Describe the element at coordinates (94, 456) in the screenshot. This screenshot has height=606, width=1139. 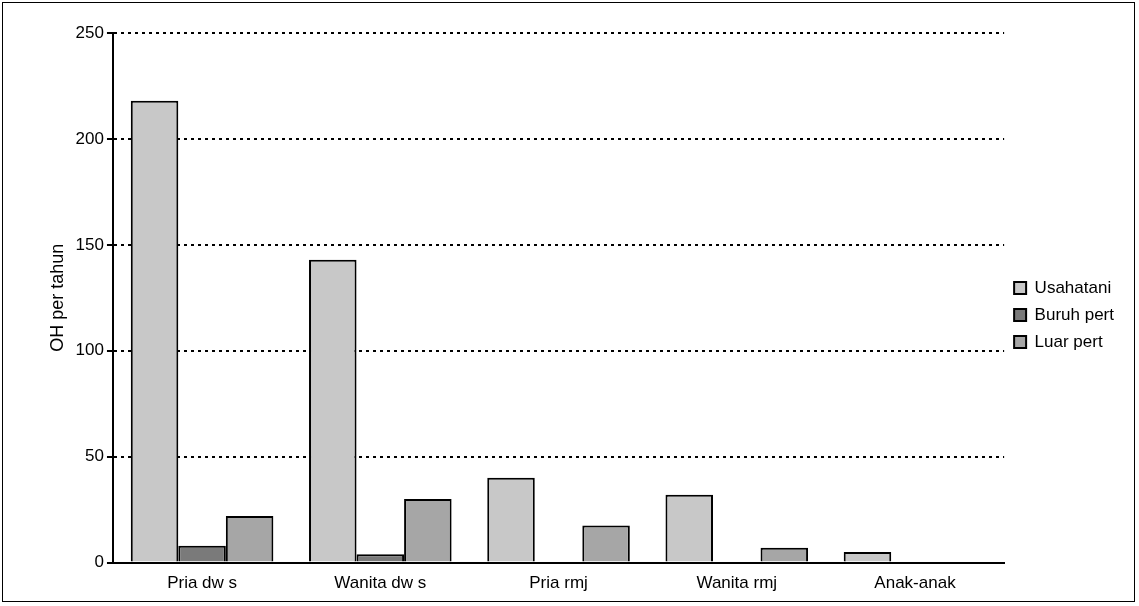
I see `y-tick-label: 50` at that location.